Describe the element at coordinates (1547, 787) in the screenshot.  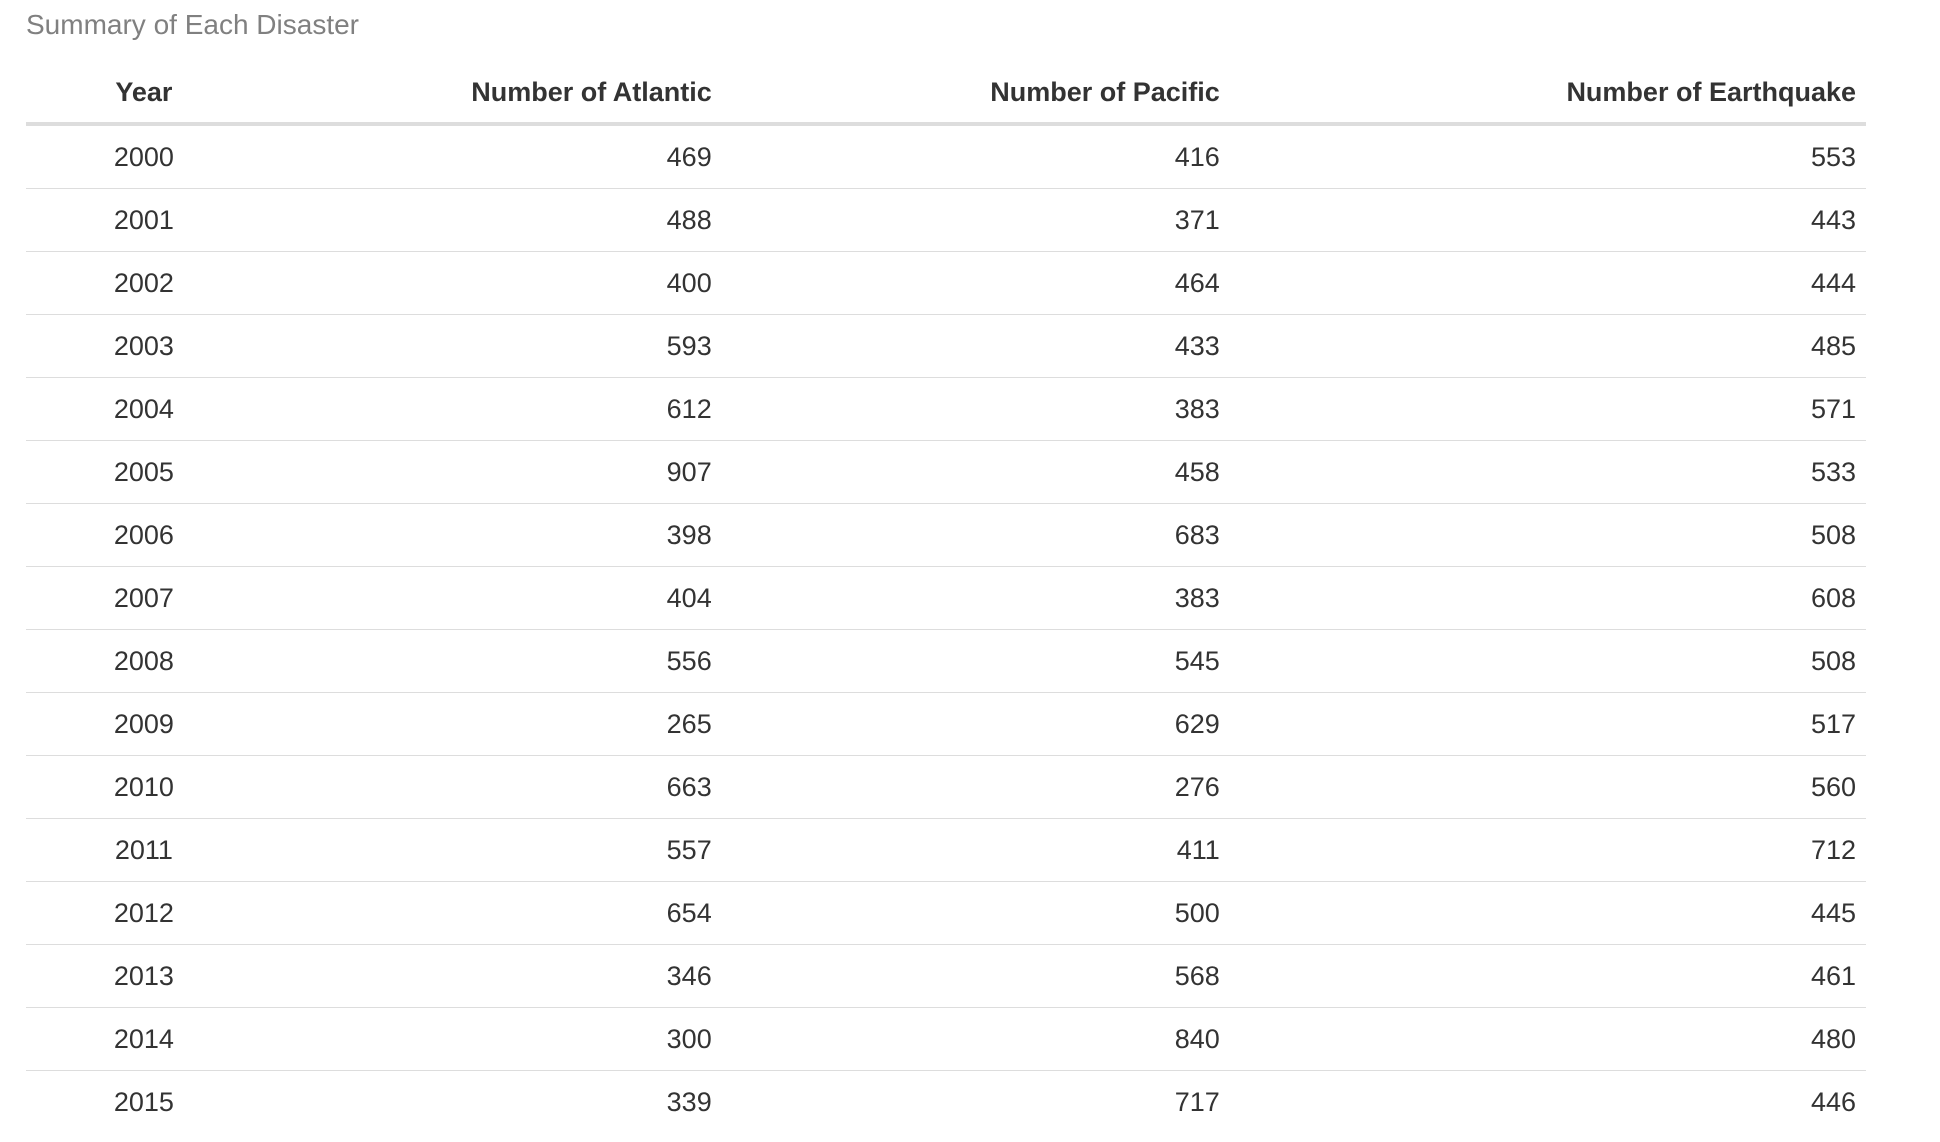
I see `cell-earthquake: 560` at that location.